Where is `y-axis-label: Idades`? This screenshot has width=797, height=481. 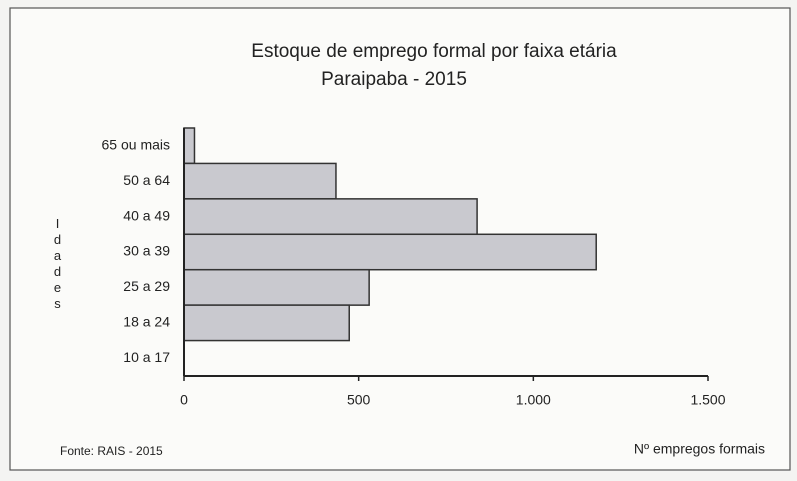
y-axis-label: Idades is located at coordinates (57, 264).